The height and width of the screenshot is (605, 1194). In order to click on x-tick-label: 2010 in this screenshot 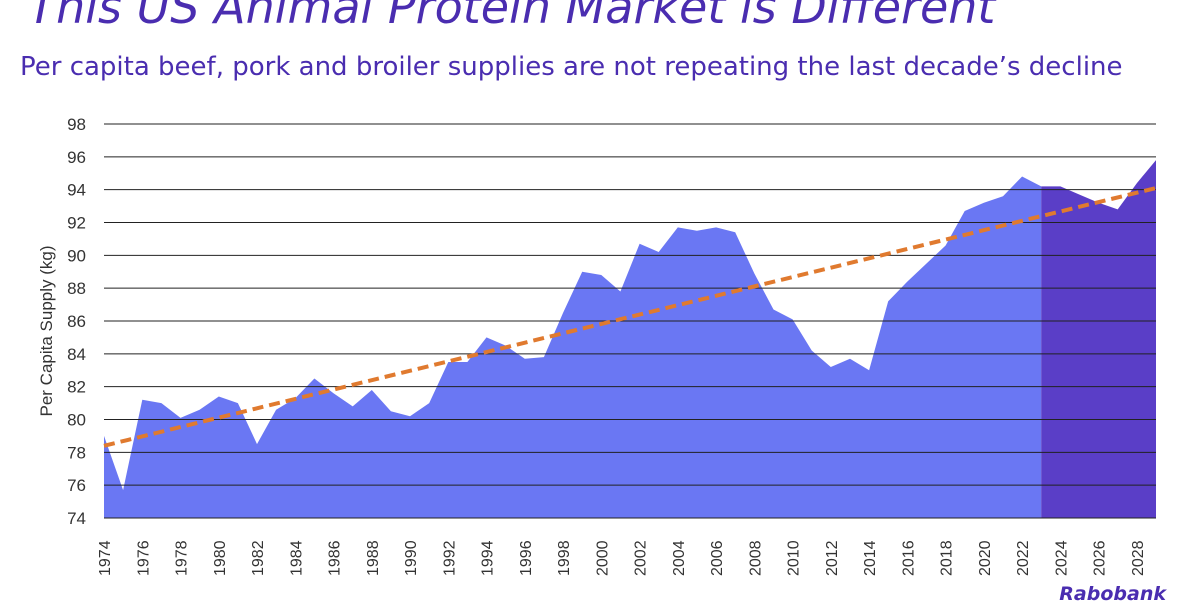, I will do `click(794, 558)`.